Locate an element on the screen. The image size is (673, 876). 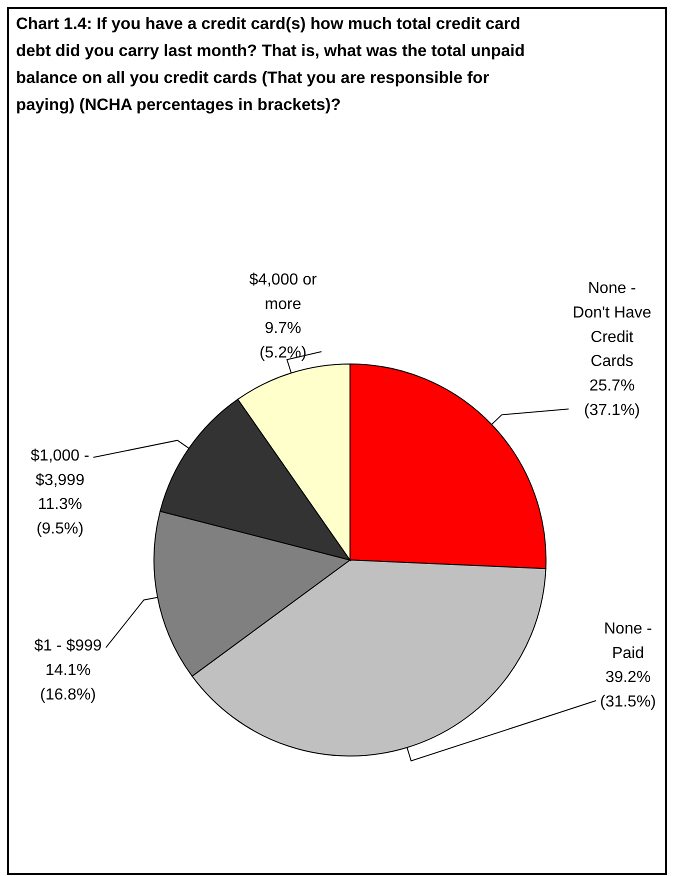
slice-label: None - Paid is located at coordinates (628, 641).